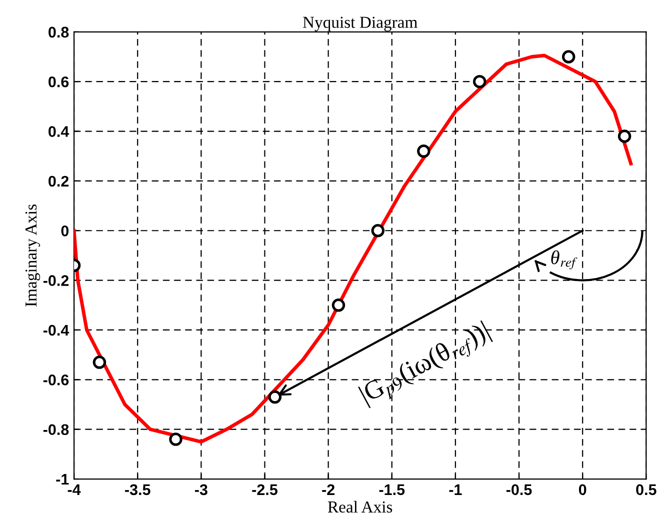  I want to click on y-tick-label: 0.4, so click(59, 131).